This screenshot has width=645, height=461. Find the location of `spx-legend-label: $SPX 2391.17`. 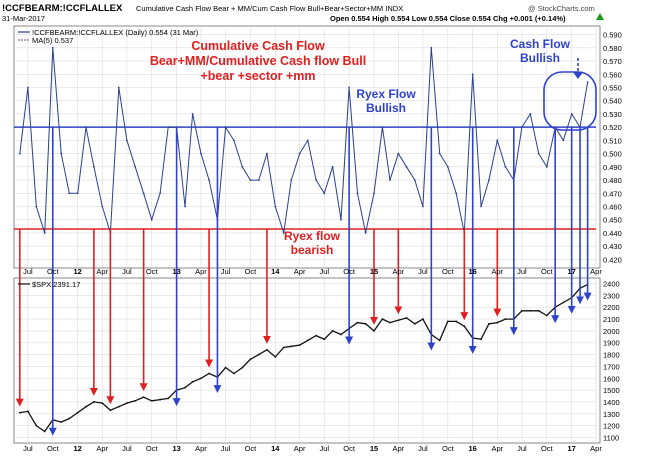

spx-legend-label: $SPX 2391.17 is located at coordinates (56, 284).